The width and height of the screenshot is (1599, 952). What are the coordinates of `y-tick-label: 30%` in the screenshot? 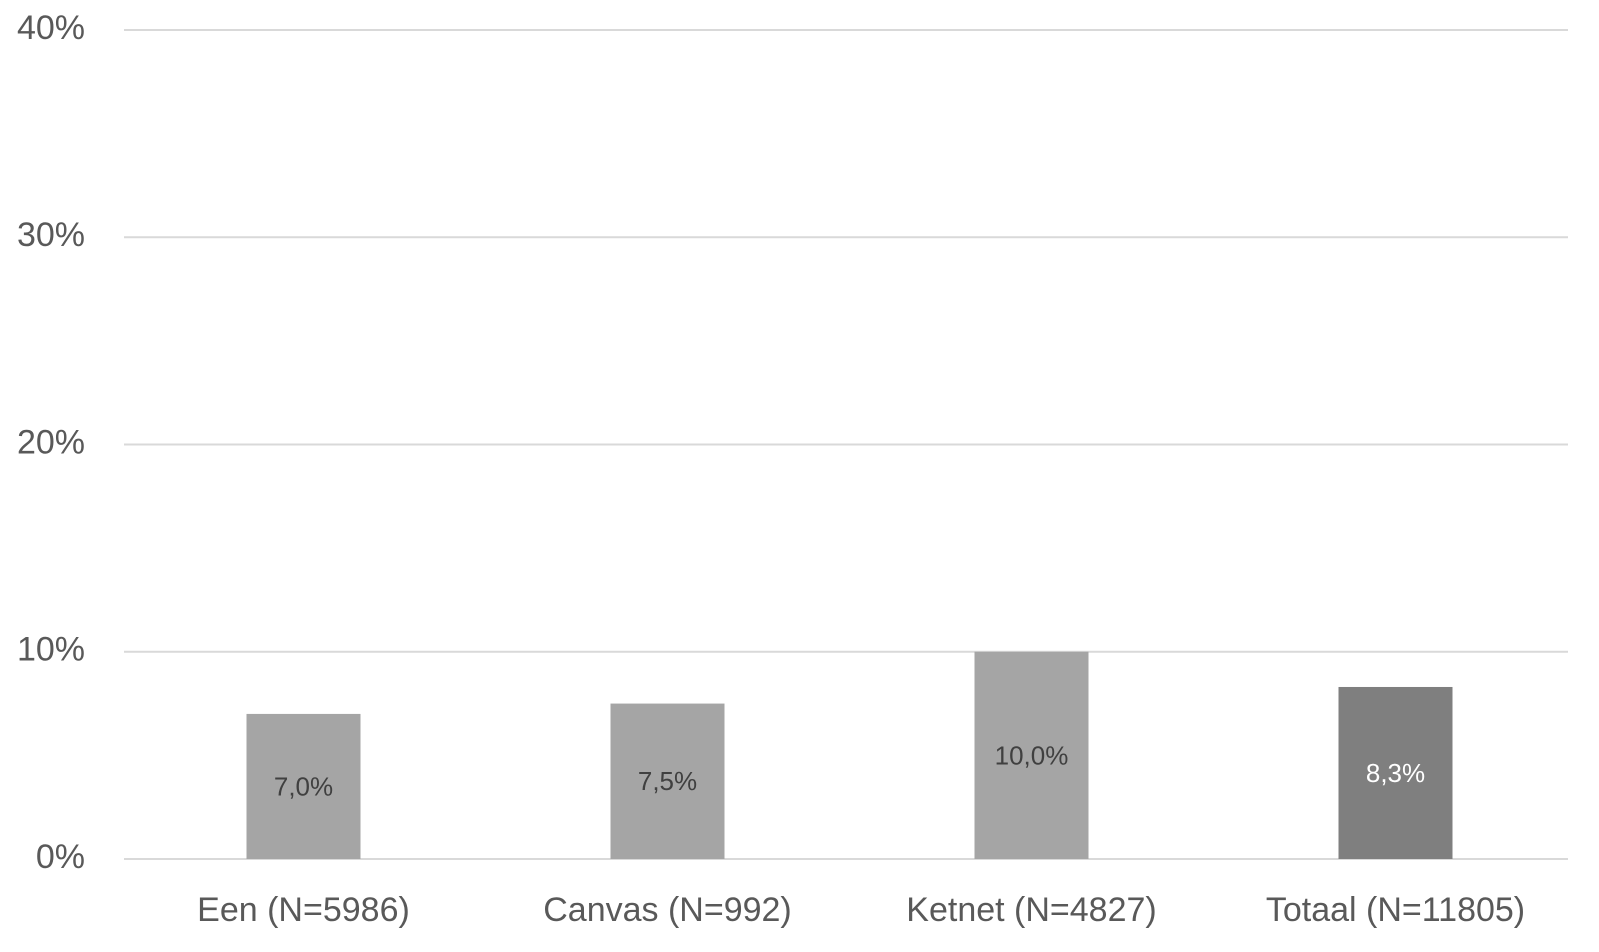 It's located at (51, 235).